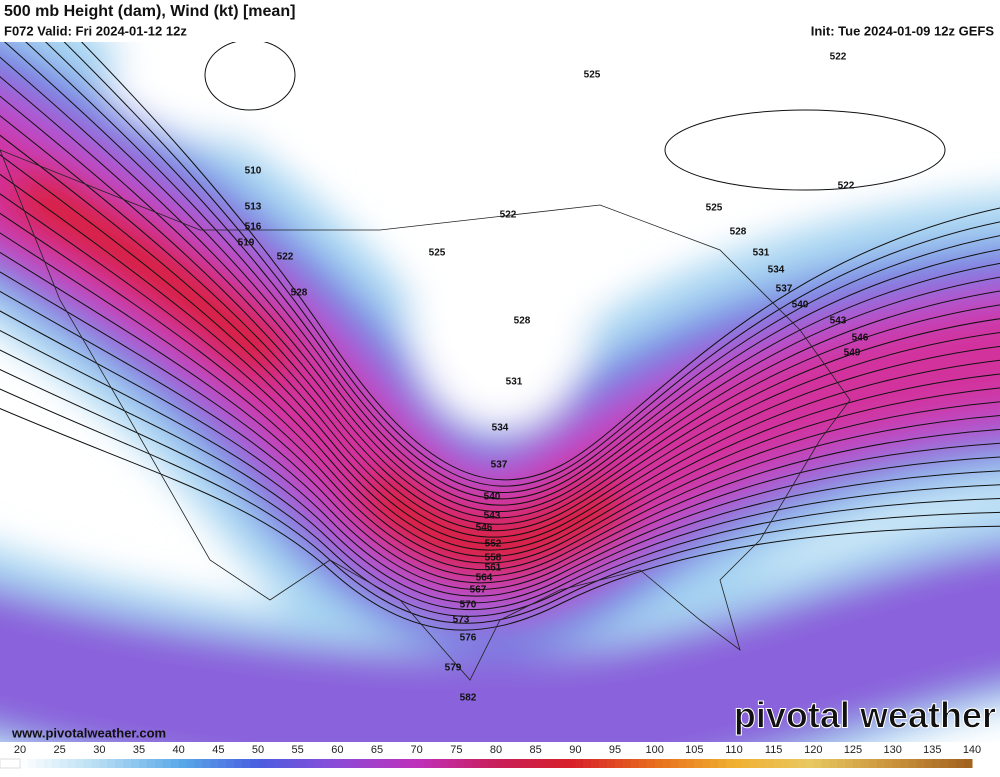  Describe the element at coordinates (734, 750) in the screenshot. I see `colorbar-tick-label: 110` at that location.